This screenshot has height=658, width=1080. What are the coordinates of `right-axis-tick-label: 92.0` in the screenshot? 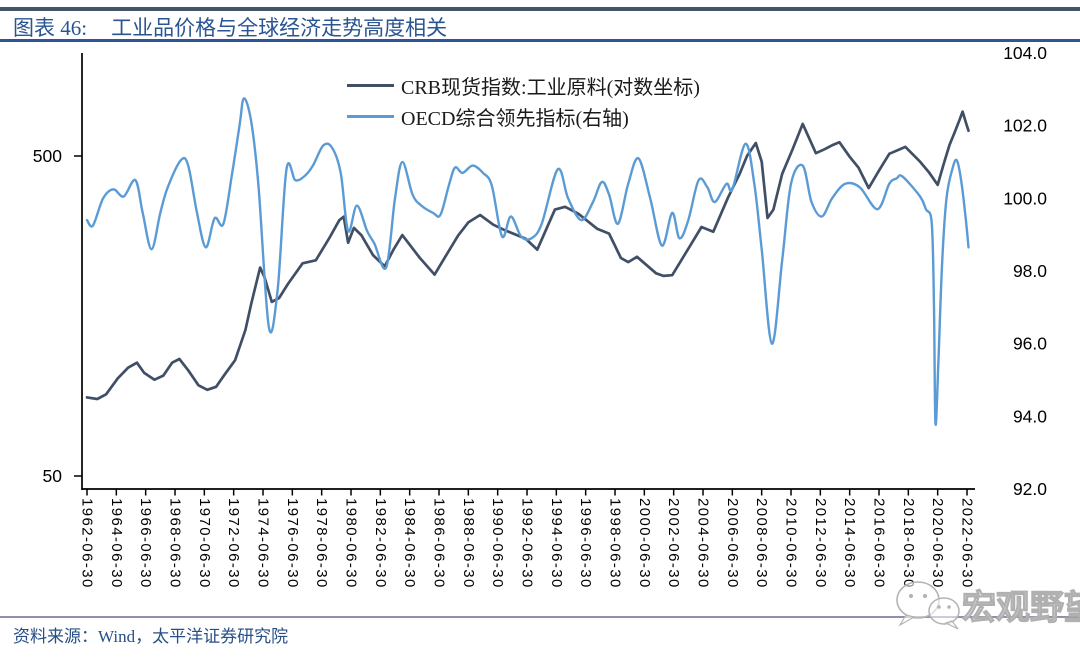 It's located at (1030, 489).